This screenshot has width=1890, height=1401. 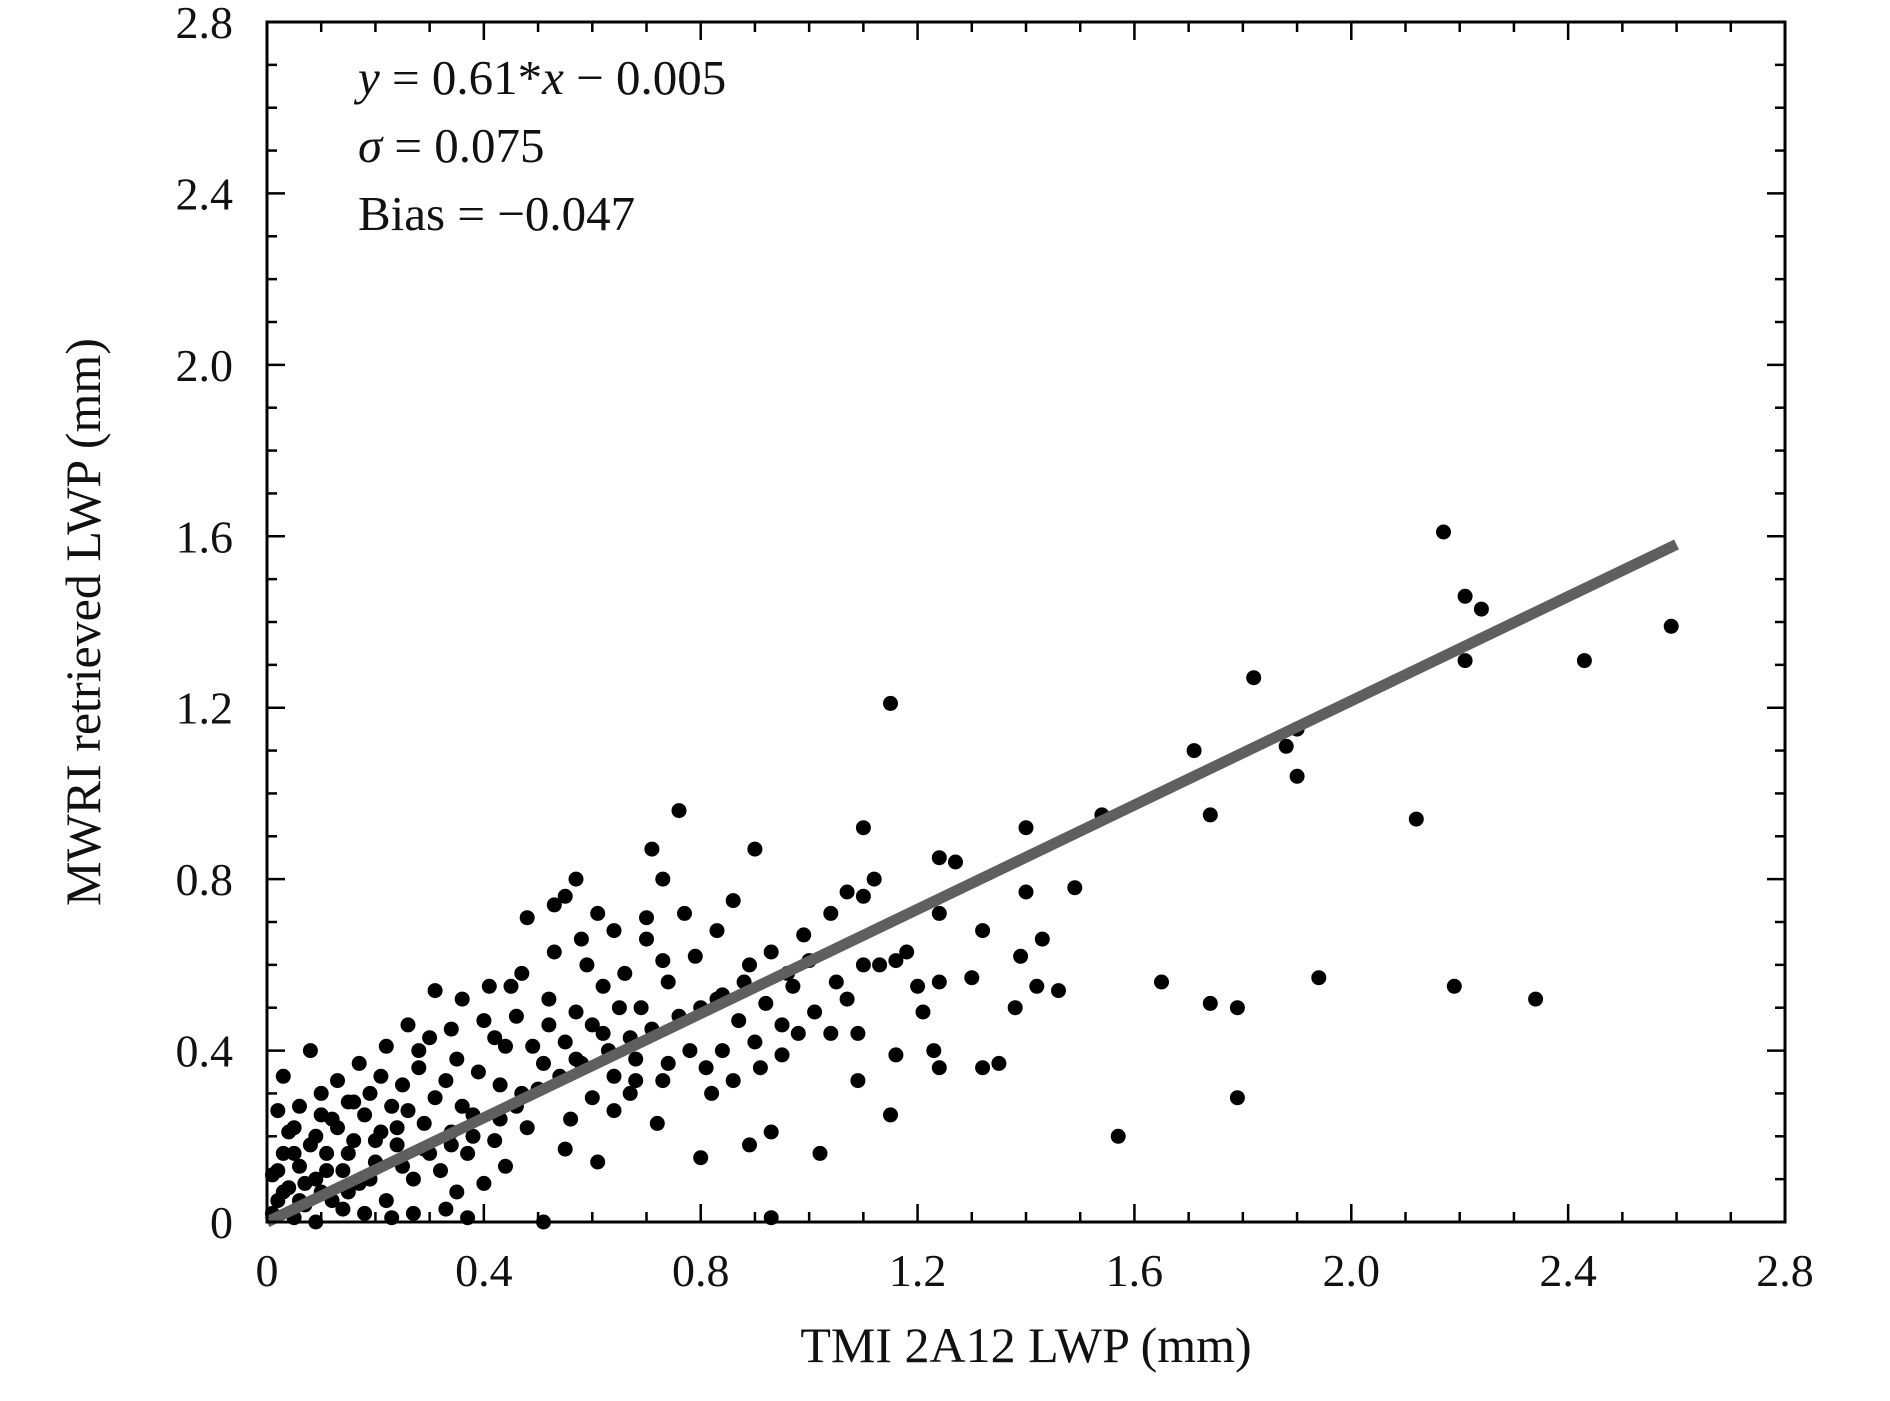 What do you see at coordinates (1025, 1345) in the screenshot?
I see `x-axis-label: TMI 2A12 LWP (mm)` at bounding box center [1025, 1345].